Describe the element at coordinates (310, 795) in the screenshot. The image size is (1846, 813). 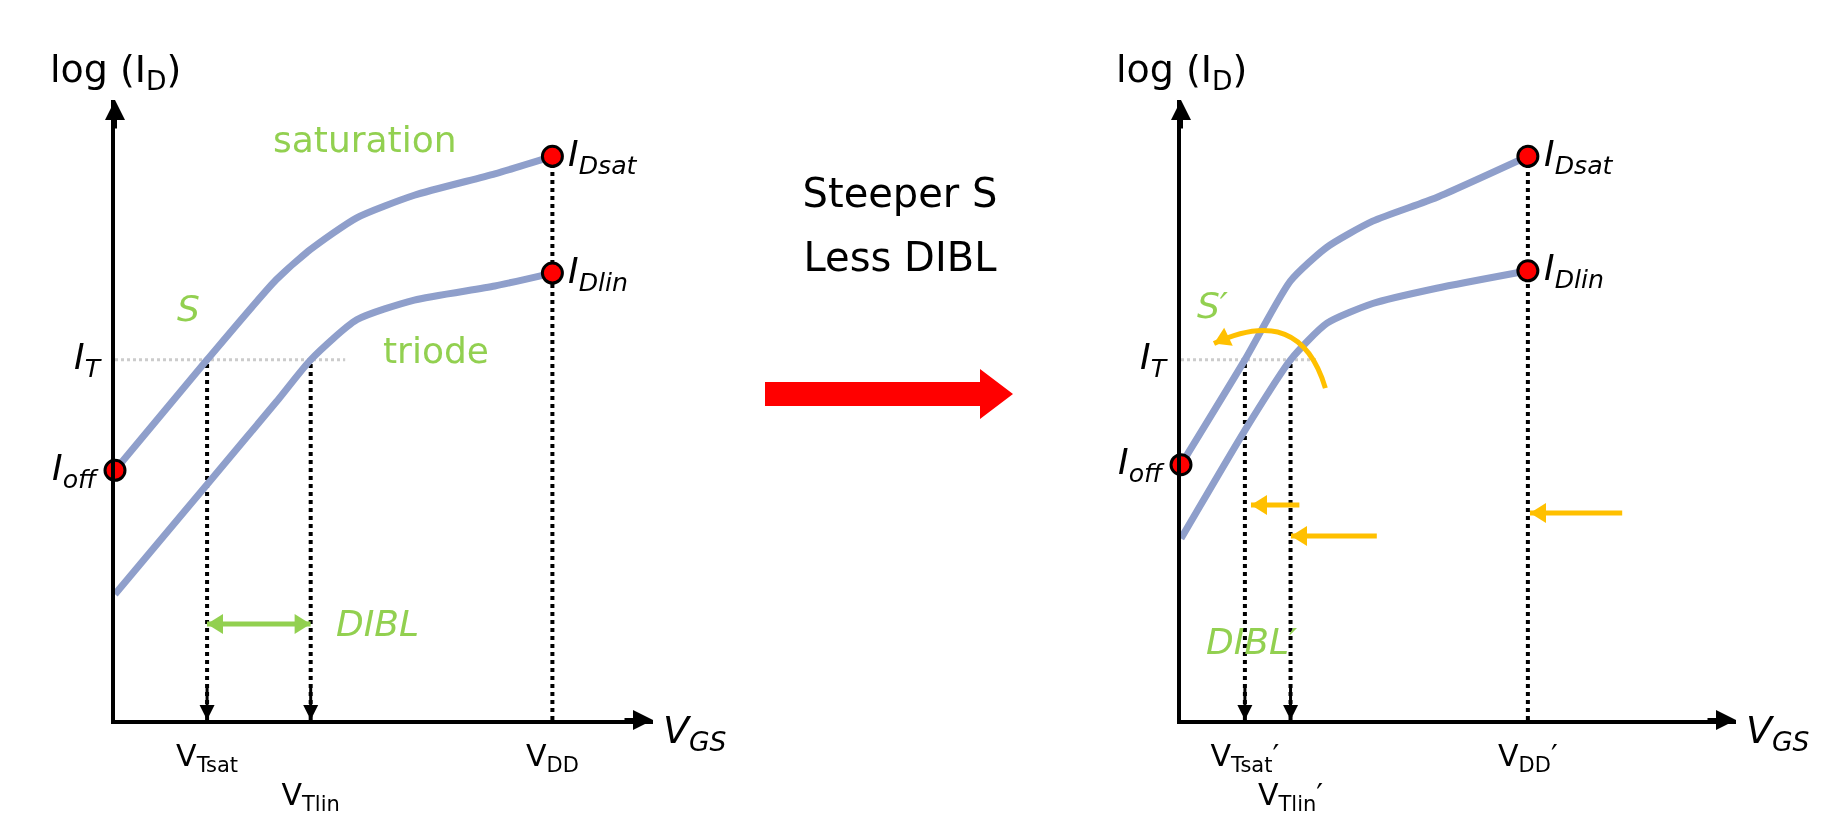
I see `x-tick-label: V$_{Tlin}$` at that location.